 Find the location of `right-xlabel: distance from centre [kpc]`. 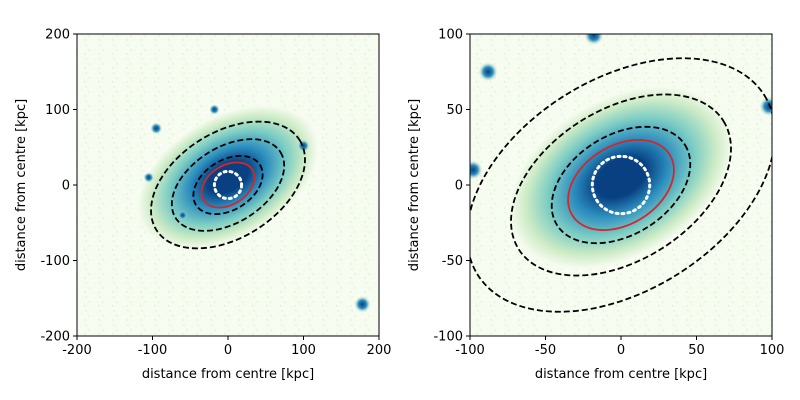

right-xlabel: distance from centre [kpc] is located at coordinates (621, 374).